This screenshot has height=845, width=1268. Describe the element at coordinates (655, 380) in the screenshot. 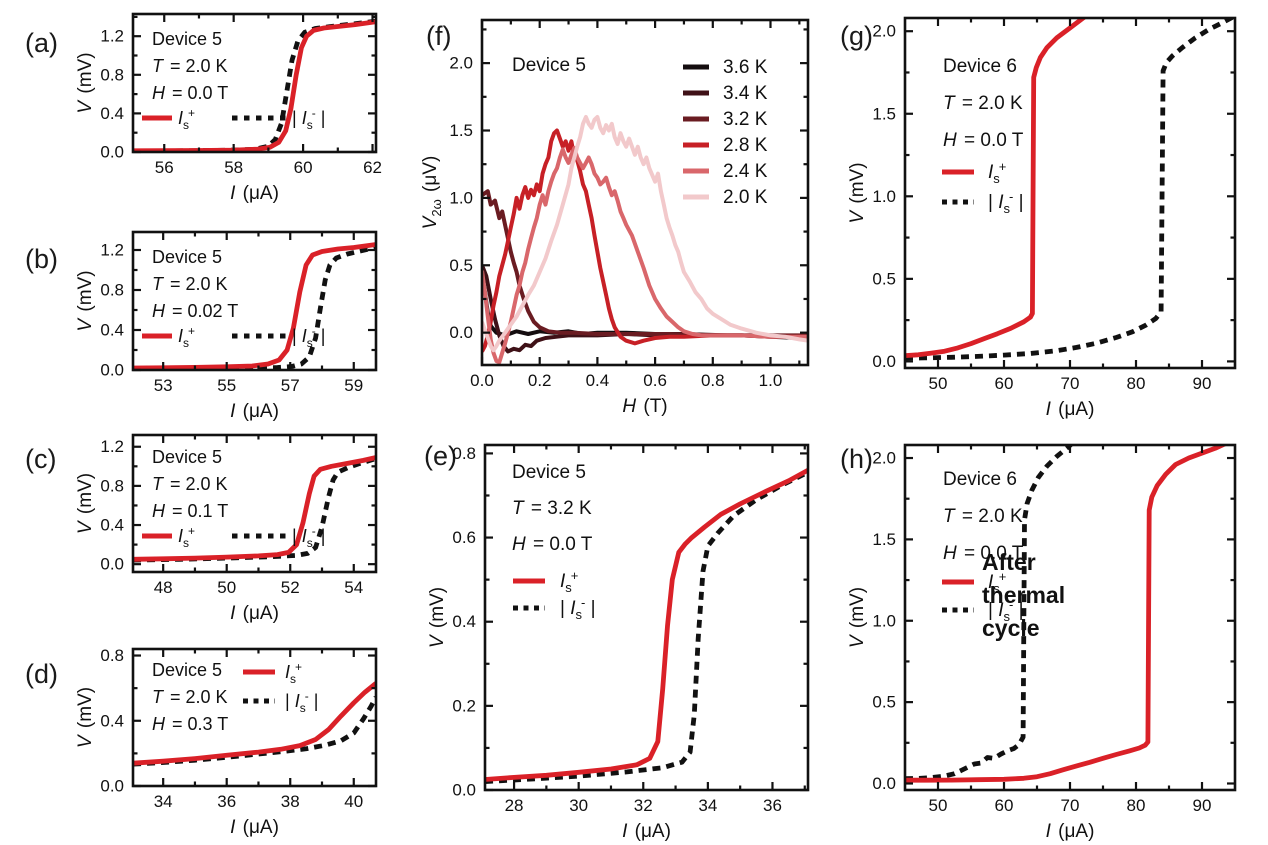

I see `x-tick-label: 0.6` at that location.